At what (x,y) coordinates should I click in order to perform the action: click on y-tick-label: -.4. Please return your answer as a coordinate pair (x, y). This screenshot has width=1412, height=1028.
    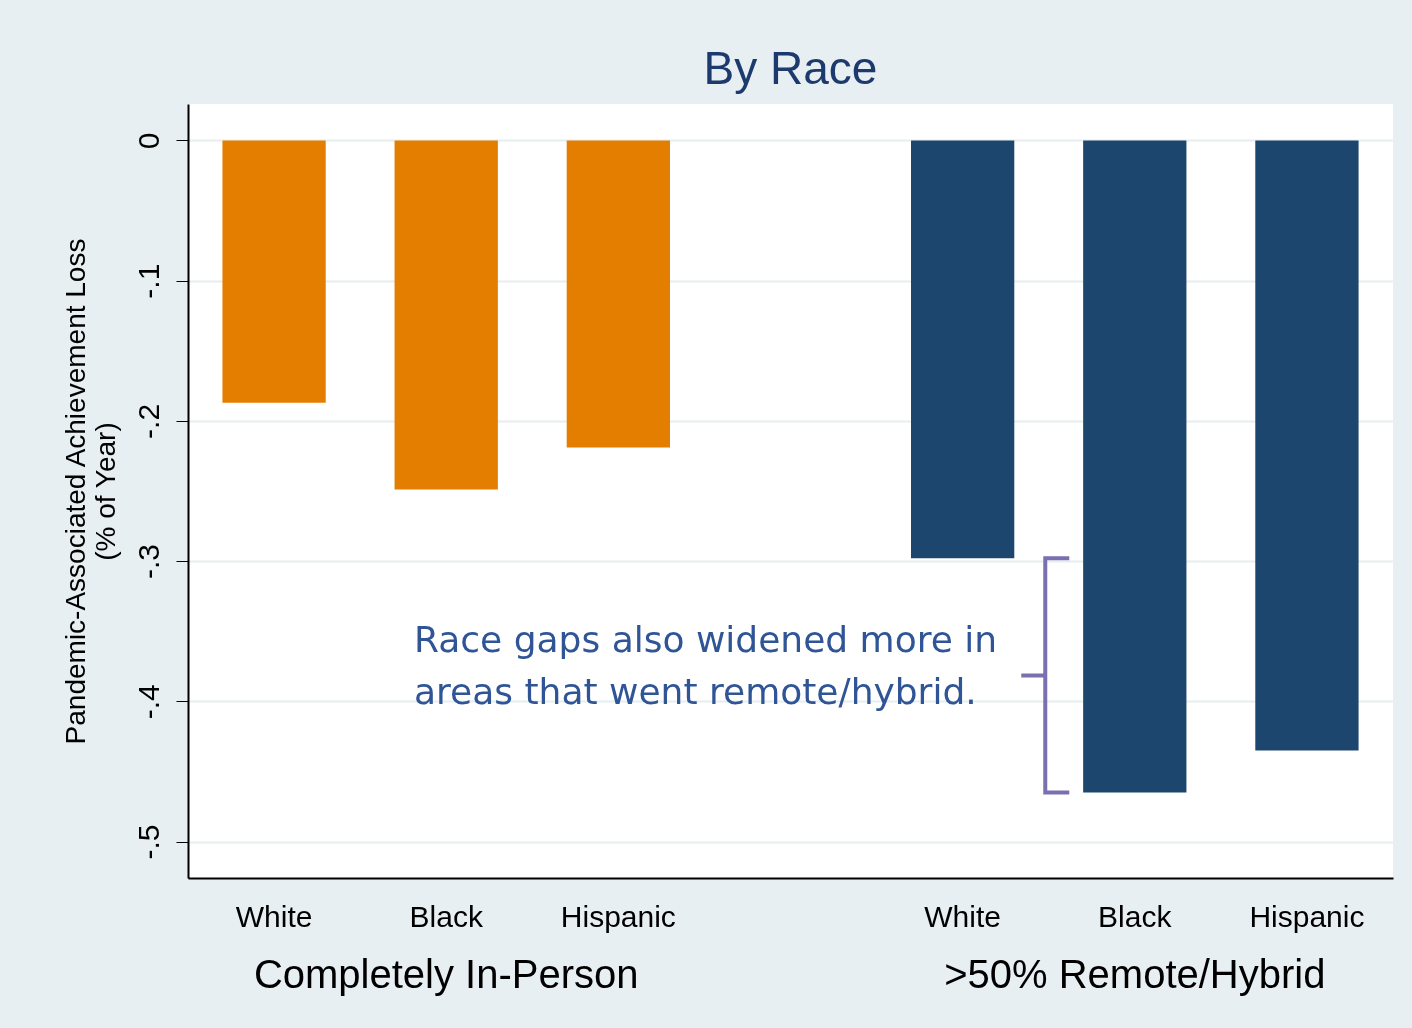
    Looking at the image, I should click on (148, 702).